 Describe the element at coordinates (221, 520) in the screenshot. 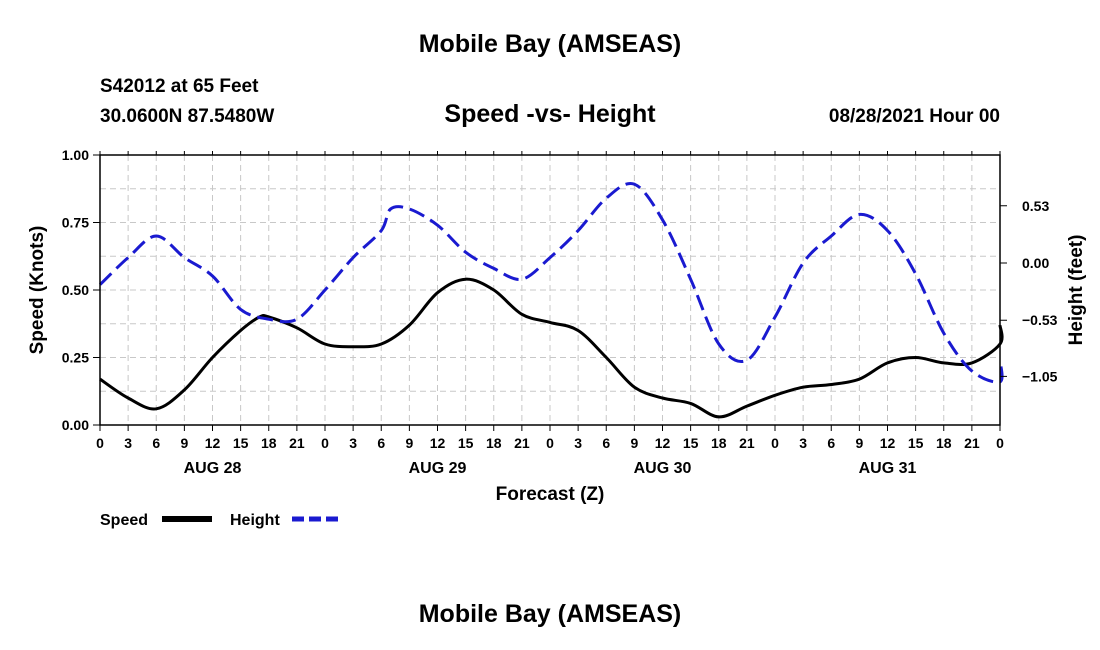

I see `legend: Speed Height` at that location.